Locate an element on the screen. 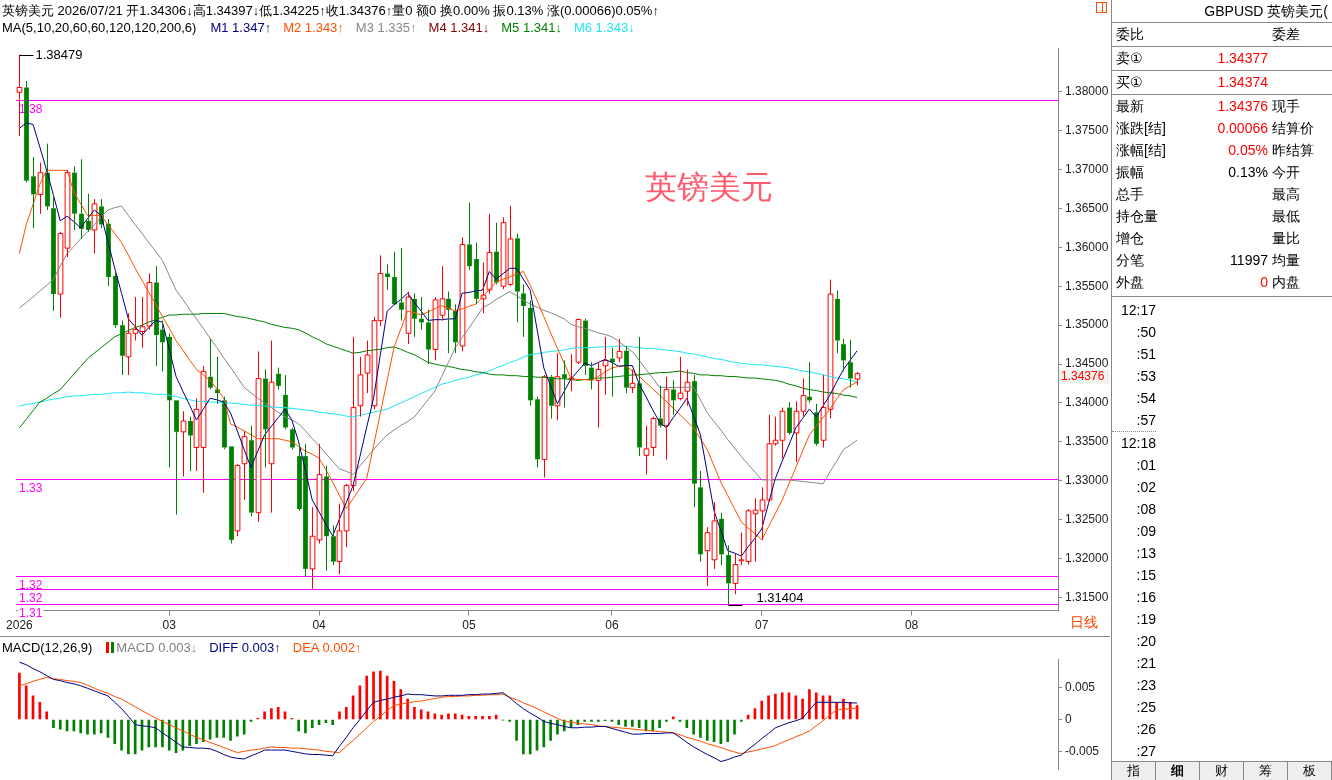 Image resolution: width=1332 pixels, height=780 pixels. text: 细 is located at coordinates (1178, 771).